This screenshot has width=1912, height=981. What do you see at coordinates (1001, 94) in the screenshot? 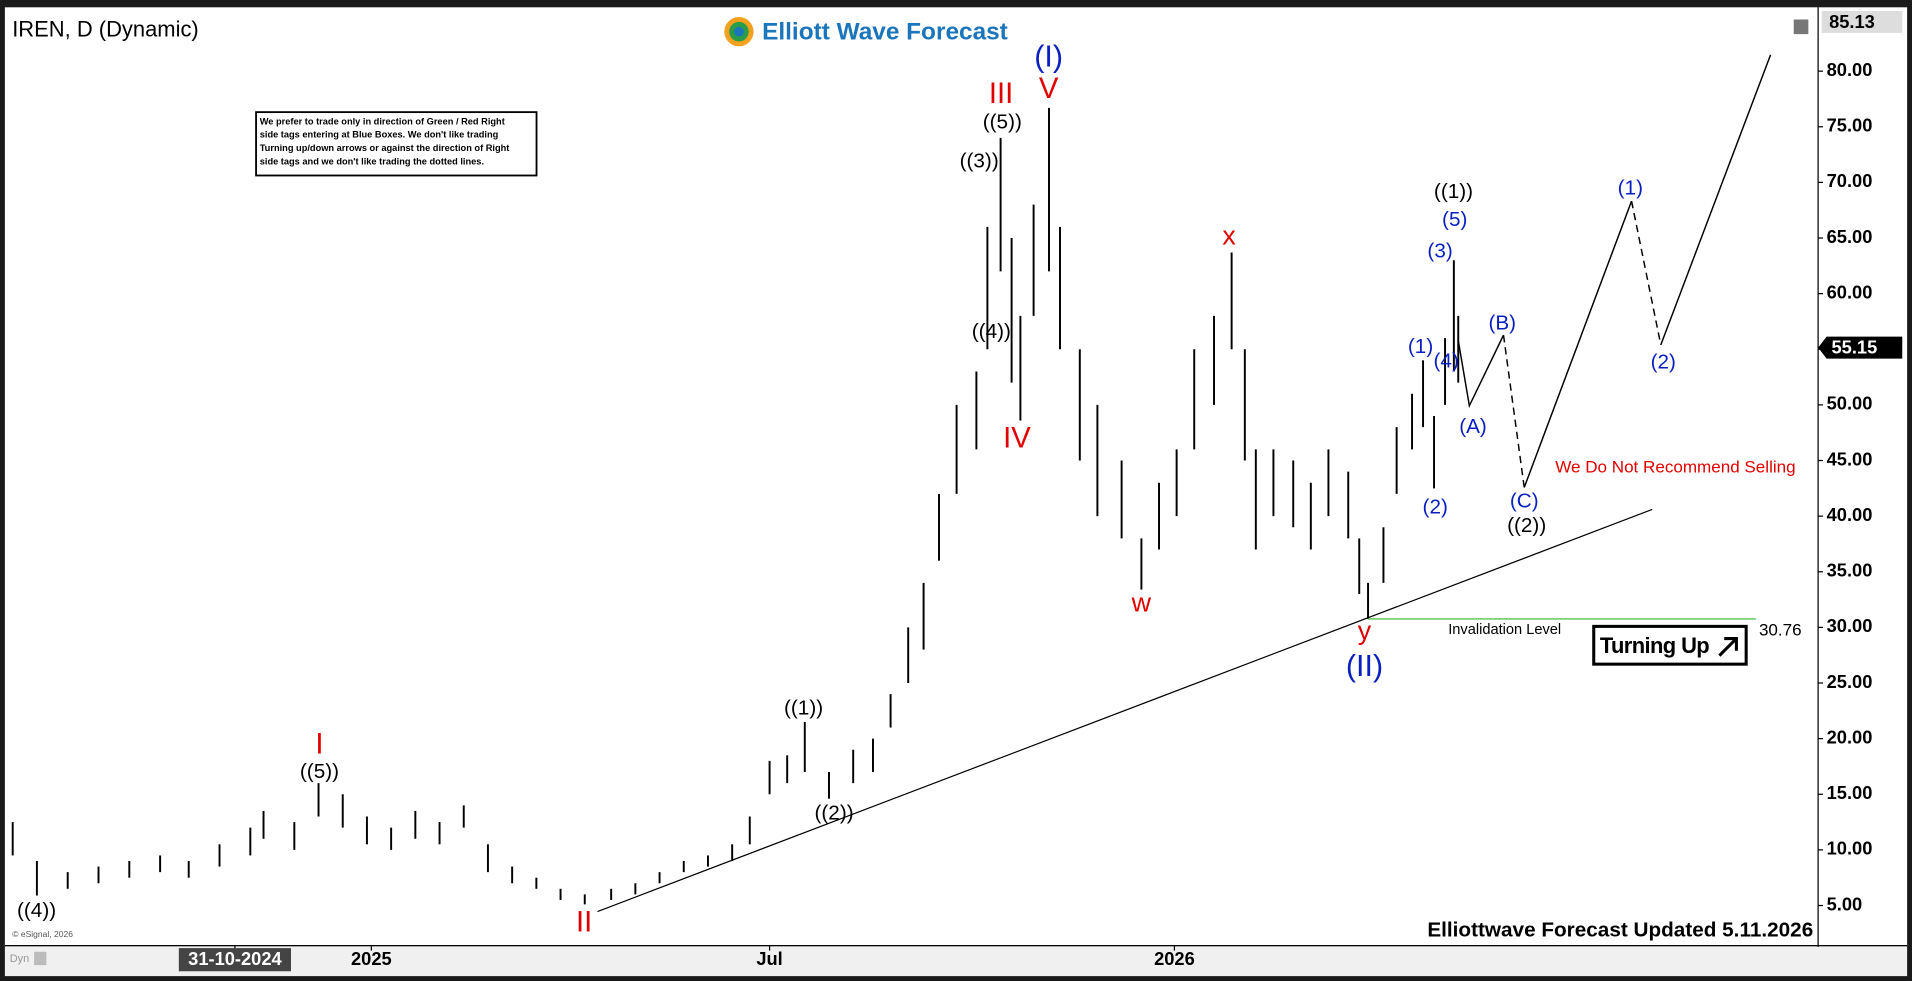
I see `wave-label: III` at bounding box center [1001, 94].